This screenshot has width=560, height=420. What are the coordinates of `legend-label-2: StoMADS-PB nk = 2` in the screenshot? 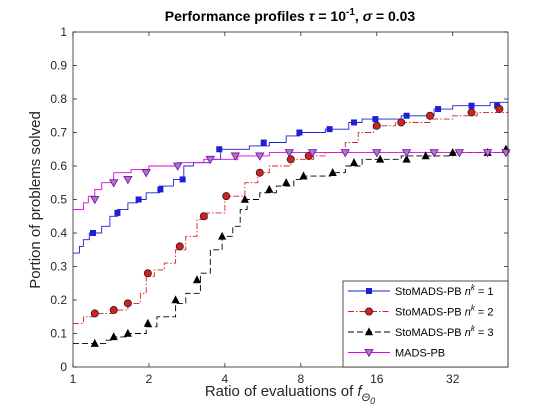 It's located at (444, 311).